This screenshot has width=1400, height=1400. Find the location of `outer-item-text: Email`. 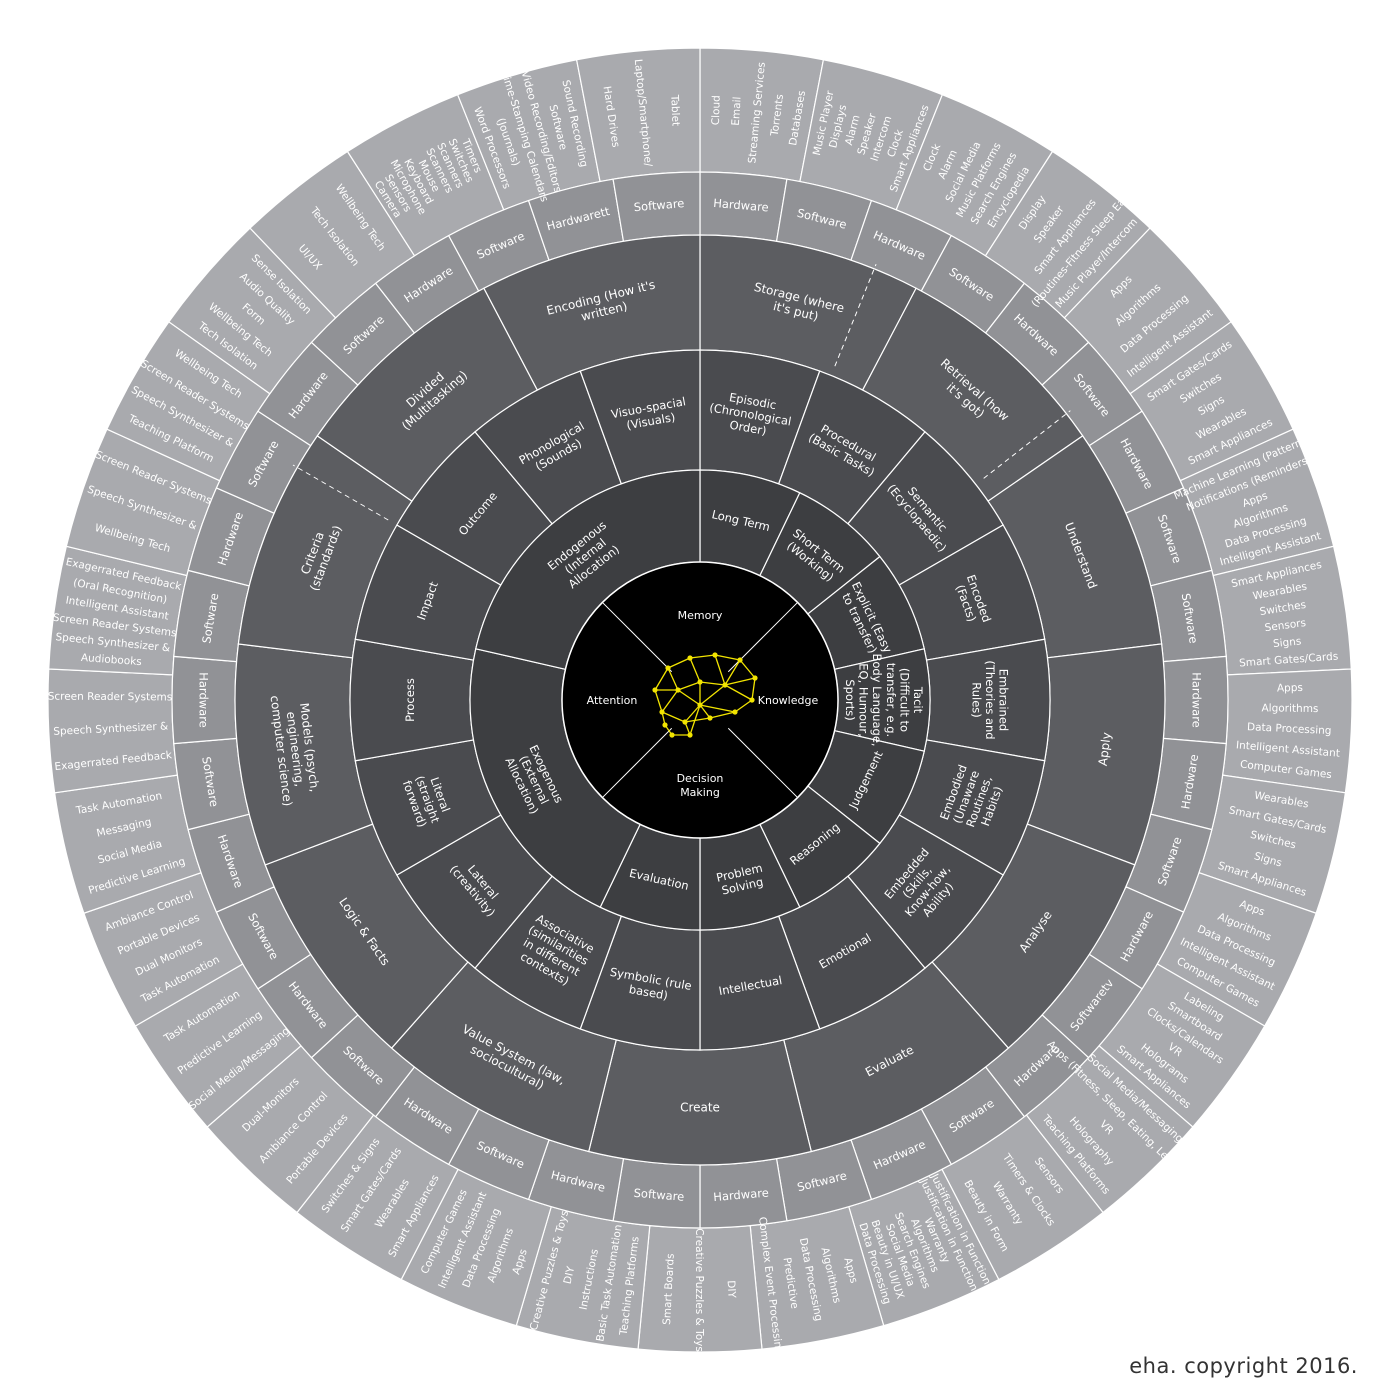

outer-item-text: Email is located at coordinates (737, 111).